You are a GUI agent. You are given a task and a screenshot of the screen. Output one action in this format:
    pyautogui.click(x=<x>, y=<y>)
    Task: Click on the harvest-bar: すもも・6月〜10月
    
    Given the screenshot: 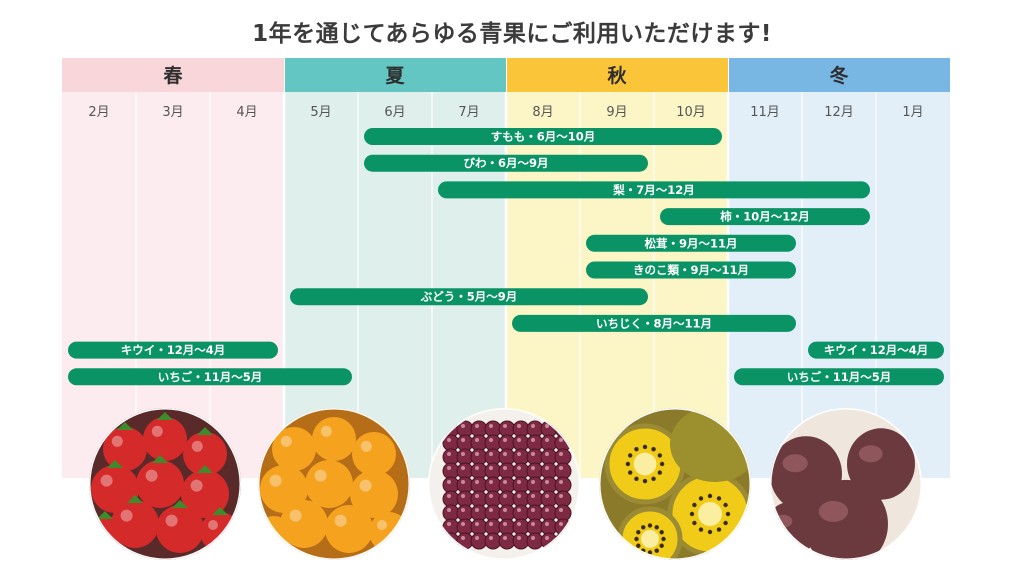 What is the action you would take?
    pyautogui.click(x=543, y=136)
    